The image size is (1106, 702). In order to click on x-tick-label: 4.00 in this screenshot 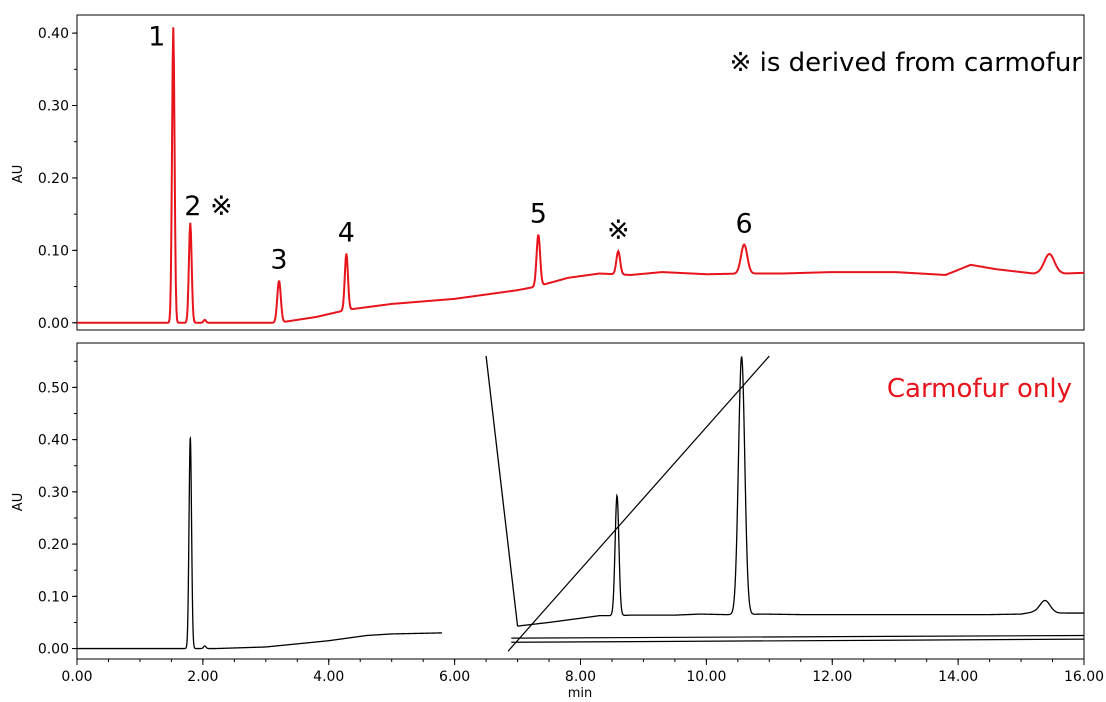, I will do `click(328, 677)`.